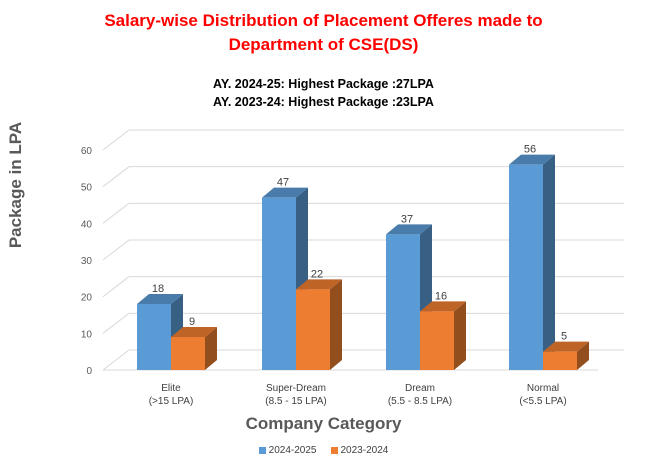 This screenshot has width=647, height=457. What do you see at coordinates (543, 388) in the screenshot?
I see `x-tick-label-3-0: Normal` at bounding box center [543, 388].